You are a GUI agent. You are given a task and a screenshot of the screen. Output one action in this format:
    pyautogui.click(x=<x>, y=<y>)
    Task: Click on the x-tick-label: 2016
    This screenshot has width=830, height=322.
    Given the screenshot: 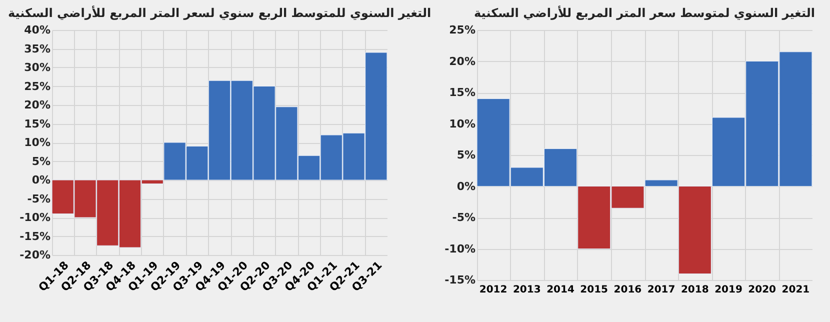 What is the action you would take?
    pyautogui.click(x=628, y=290)
    